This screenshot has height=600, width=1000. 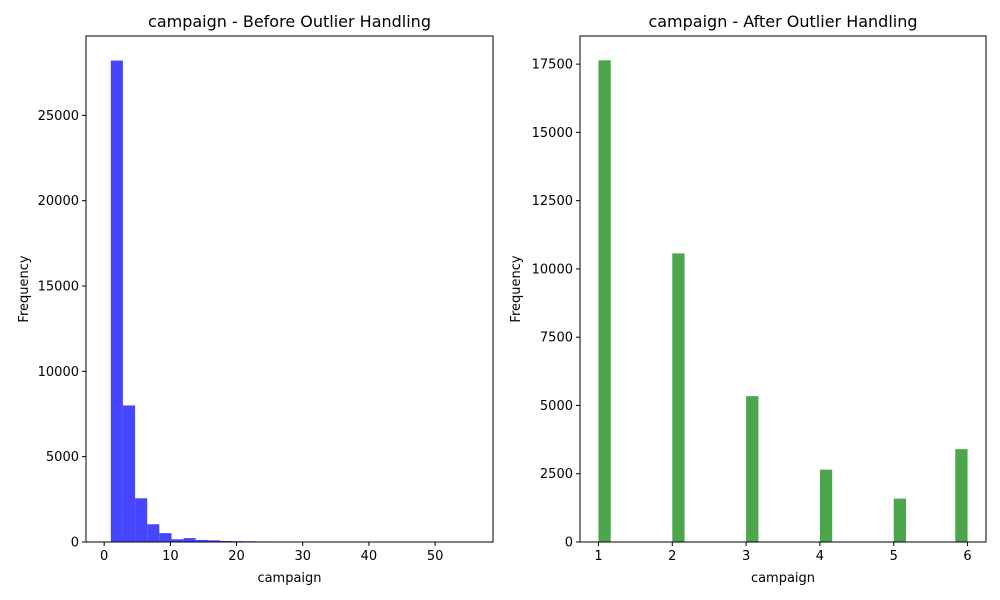 I want to click on x-tick-label-after-4: 5, so click(x=894, y=556).